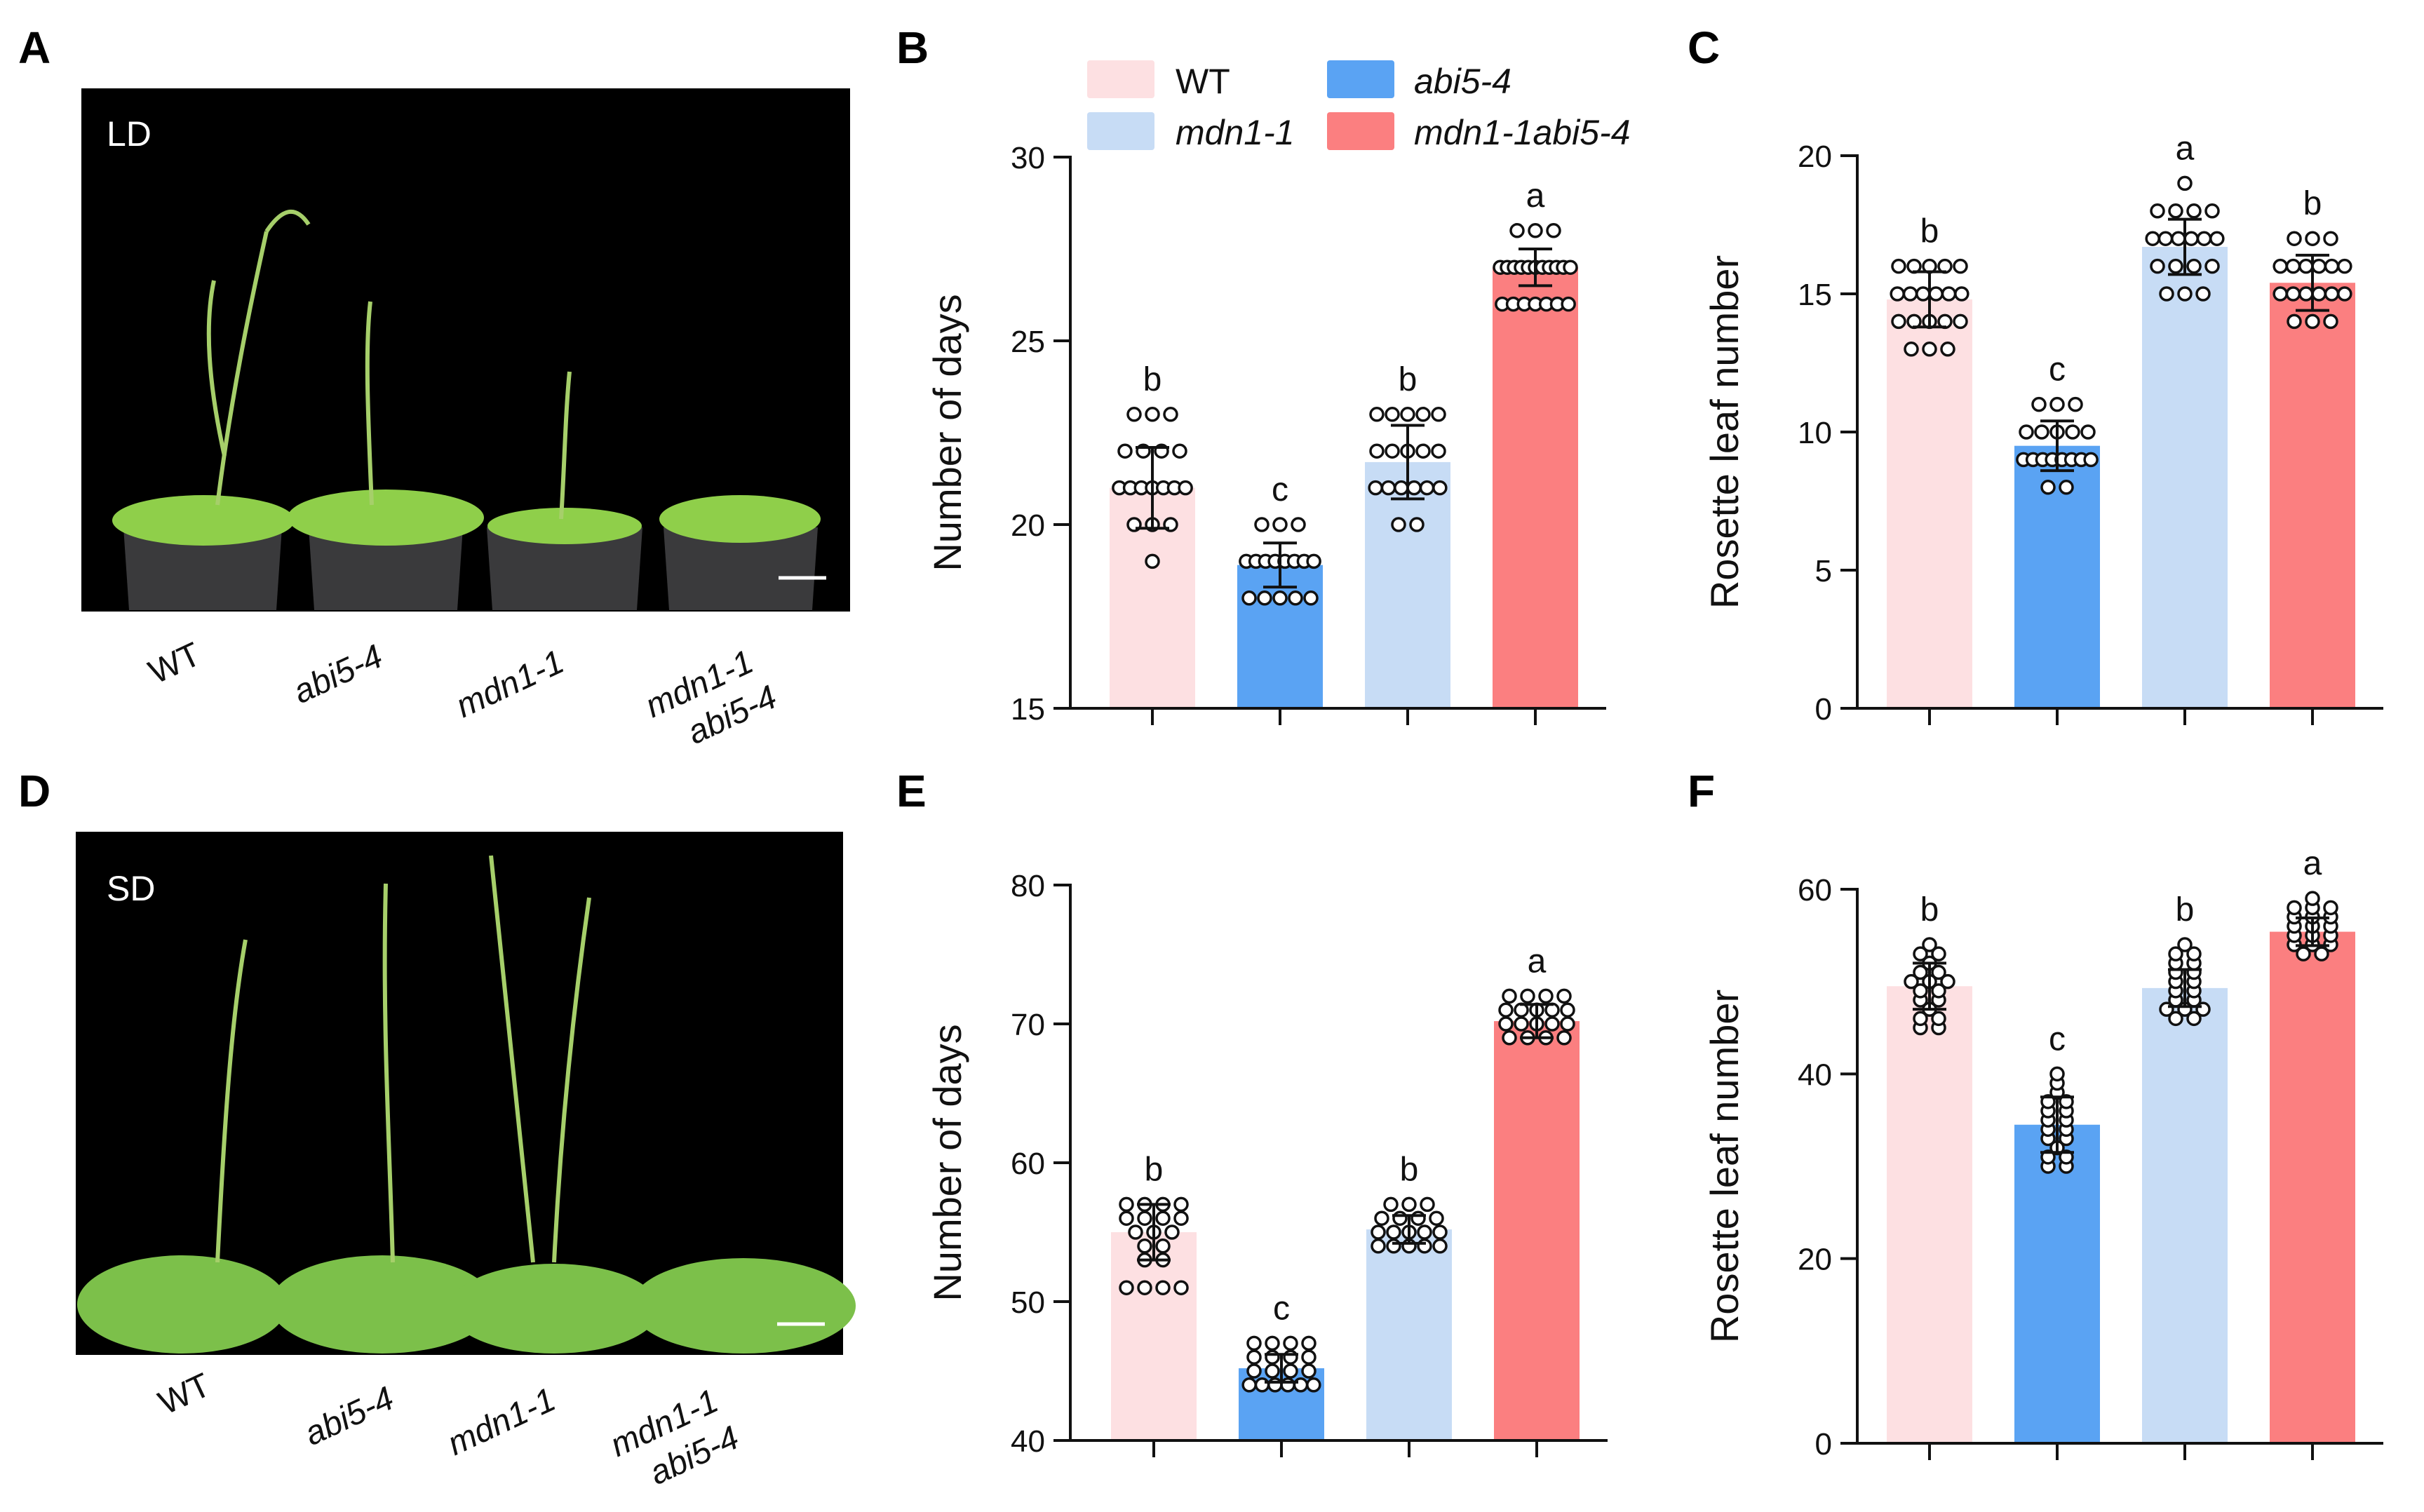 This screenshot has width=2424, height=1512. I want to click on photo-d-genotype-labels: WT abi5-4 mdn1-1 mdn1-1 abi5-4, so click(448, 1429).